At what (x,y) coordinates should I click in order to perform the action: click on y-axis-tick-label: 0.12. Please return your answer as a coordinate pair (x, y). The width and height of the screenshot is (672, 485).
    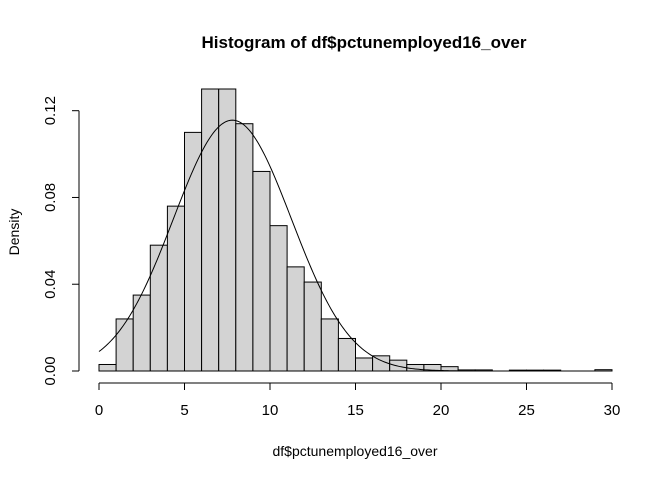
    Looking at the image, I should click on (50, 110).